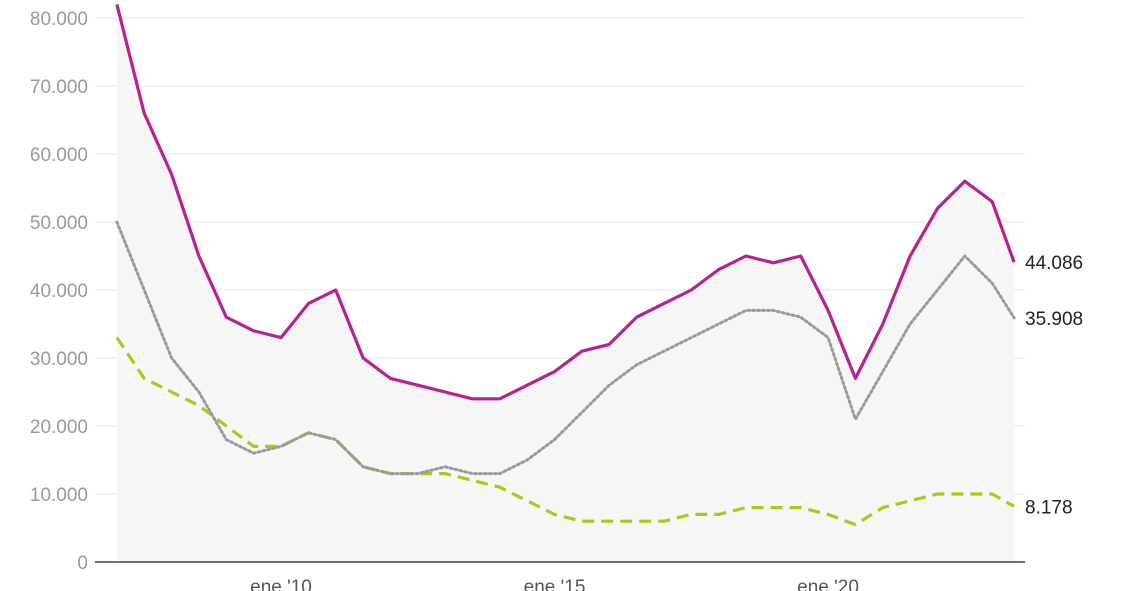  Describe the element at coordinates (59, 495) in the screenshot. I see `y-tick-label: 10.000` at that location.